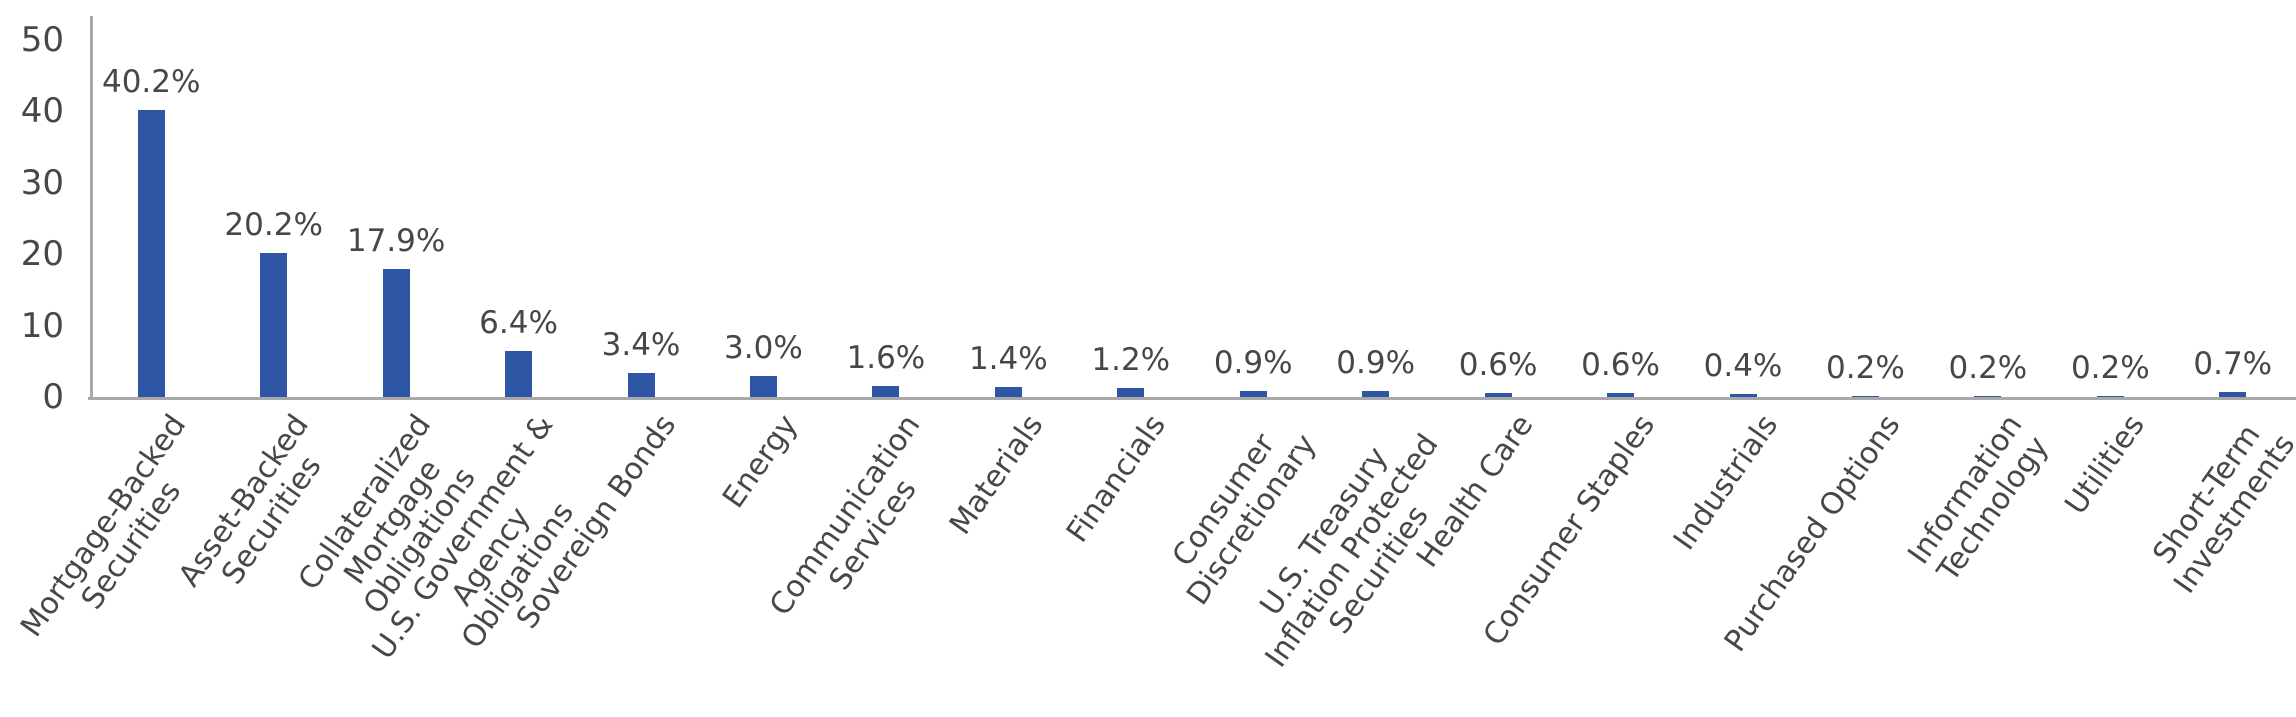 Image resolution: width=2296 pixels, height=717 pixels. I want to click on value-label-collateralized-mortgage-obligations: 17.9%, so click(396, 241).